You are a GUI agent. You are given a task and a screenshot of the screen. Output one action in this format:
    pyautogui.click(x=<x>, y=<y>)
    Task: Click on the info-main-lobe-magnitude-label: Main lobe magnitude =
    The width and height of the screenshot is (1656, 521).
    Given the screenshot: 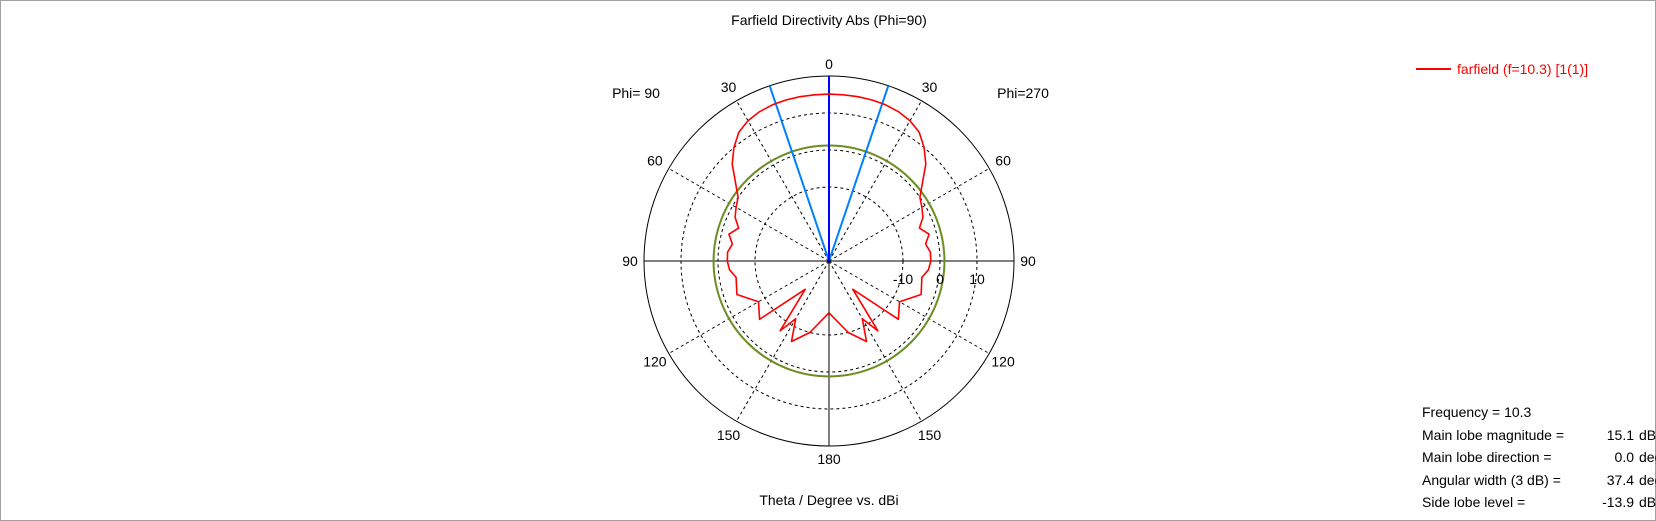 What is the action you would take?
    pyautogui.click(x=1493, y=434)
    